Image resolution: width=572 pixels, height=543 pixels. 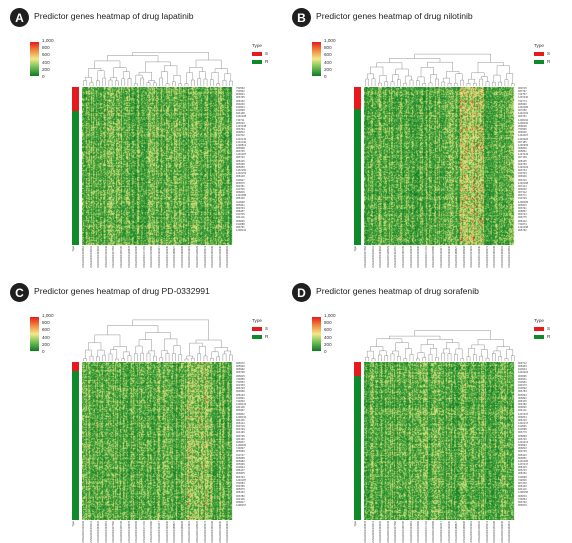 What do you see at coordinates (522, 398) in the screenshot?
I see `row-label: 906891` at bounding box center [522, 398].